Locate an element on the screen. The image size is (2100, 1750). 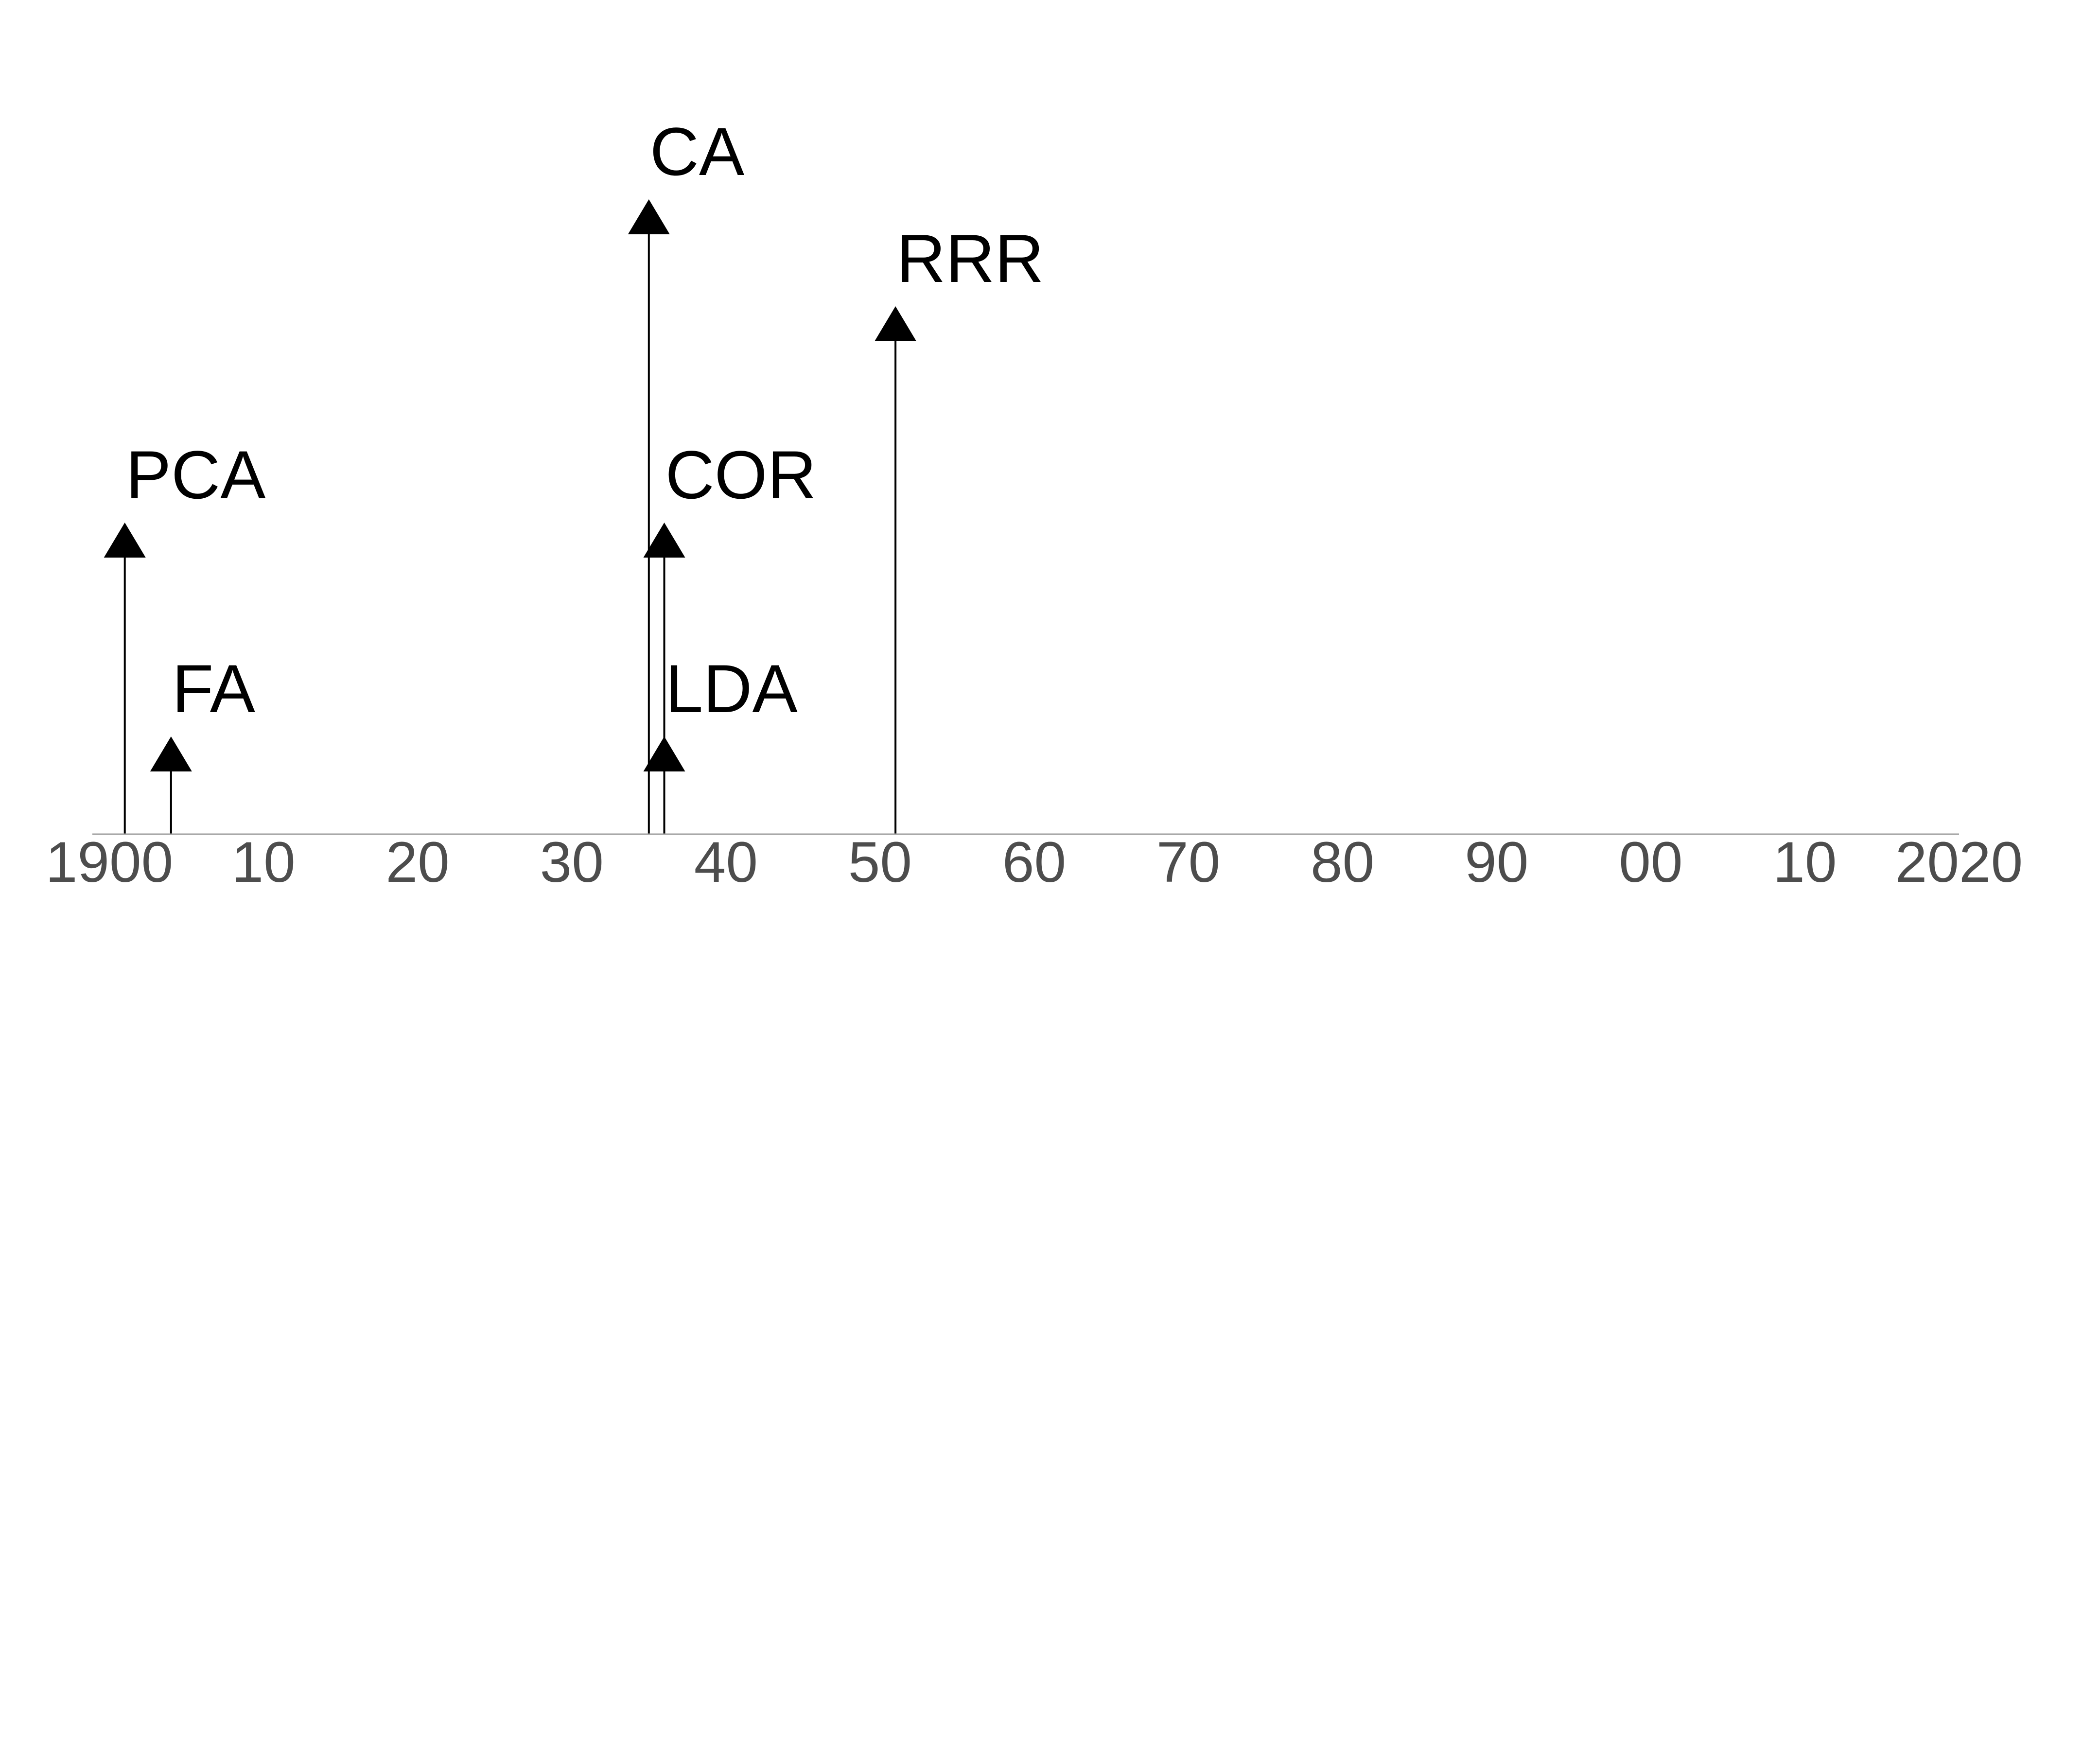
x-tick-label: 20 is located at coordinates (418, 862).